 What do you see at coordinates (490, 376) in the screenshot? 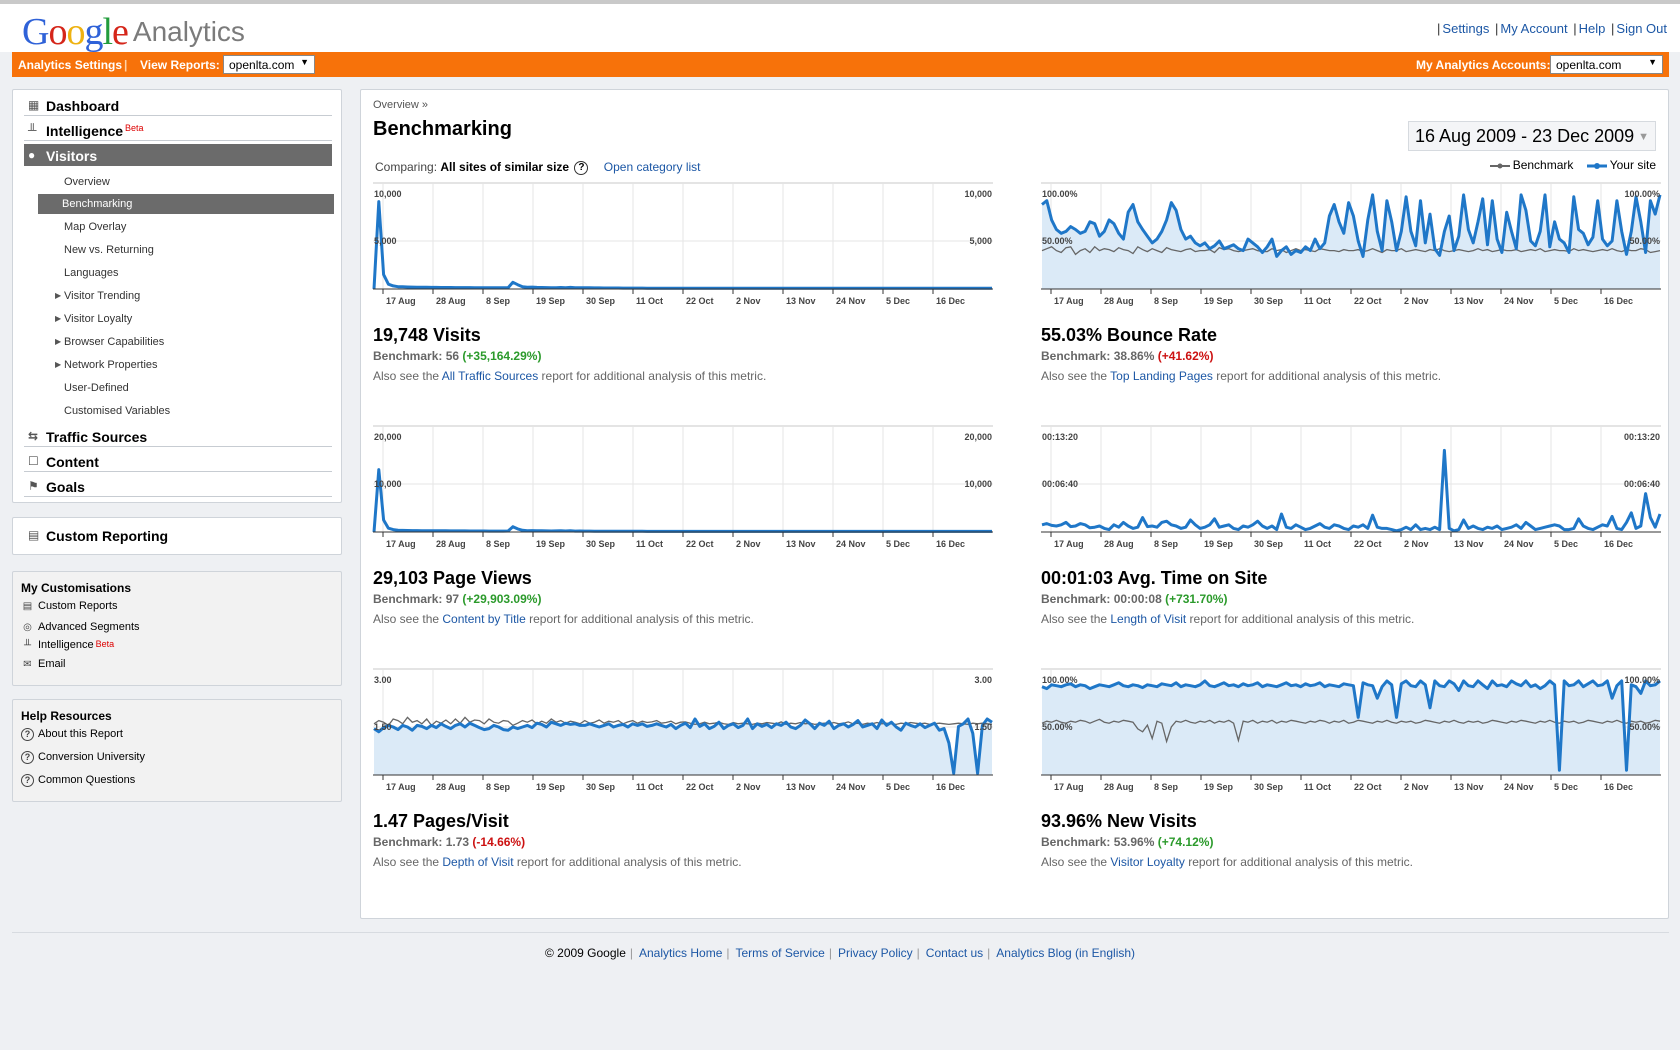
I see `related-report-link: All Traffic Sources` at bounding box center [490, 376].